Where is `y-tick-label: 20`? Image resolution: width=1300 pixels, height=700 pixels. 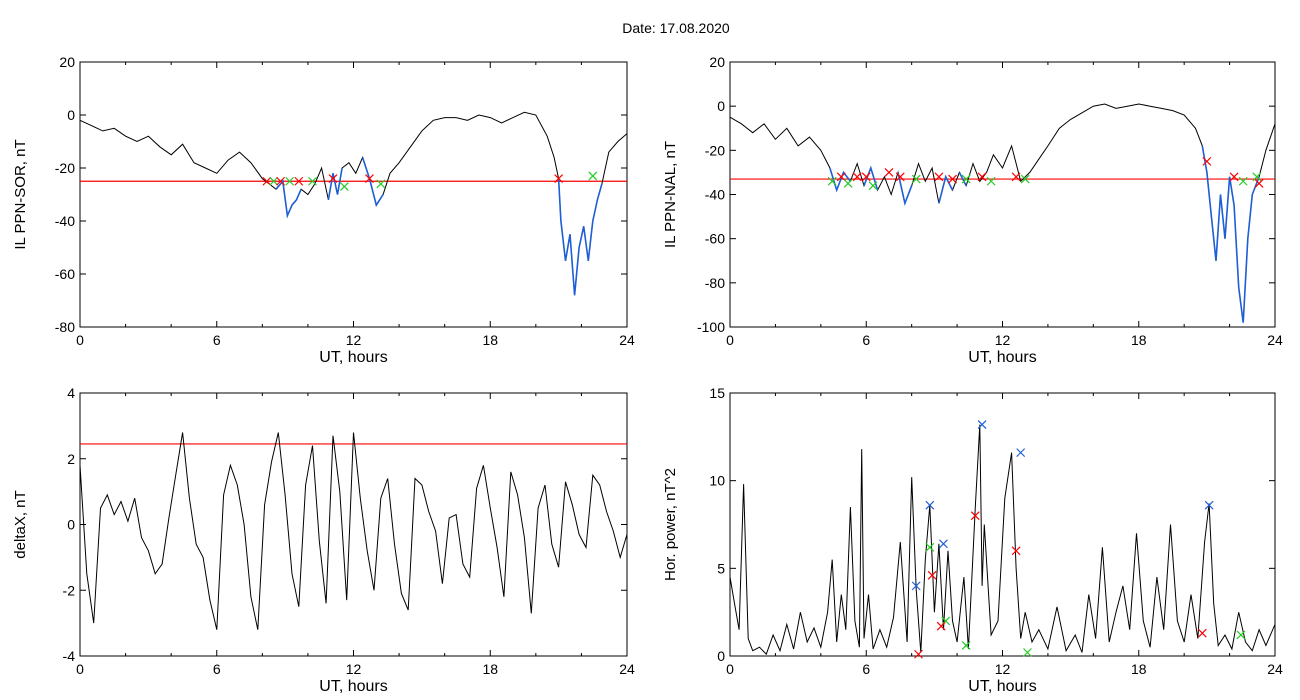
y-tick-label: 20 is located at coordinates (67, 62).